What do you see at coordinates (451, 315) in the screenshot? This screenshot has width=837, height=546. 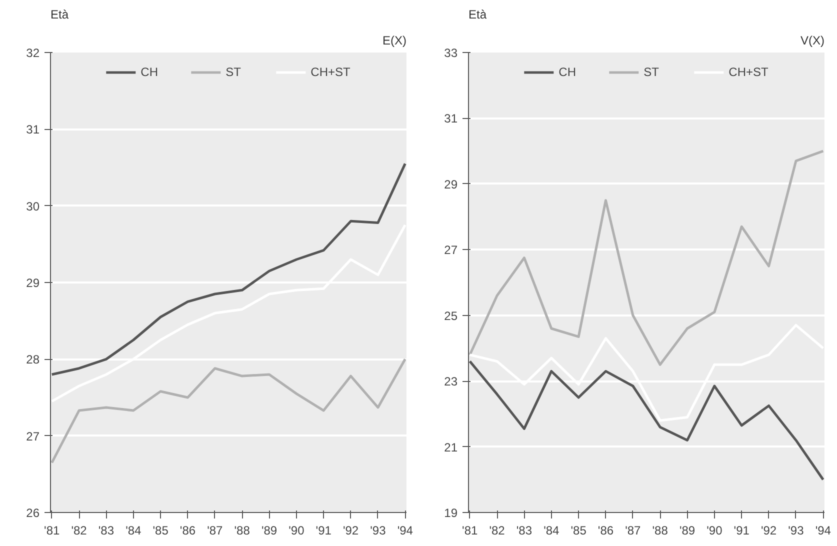 I see `y-tick-label: 25` at bounding box center [451, 315].